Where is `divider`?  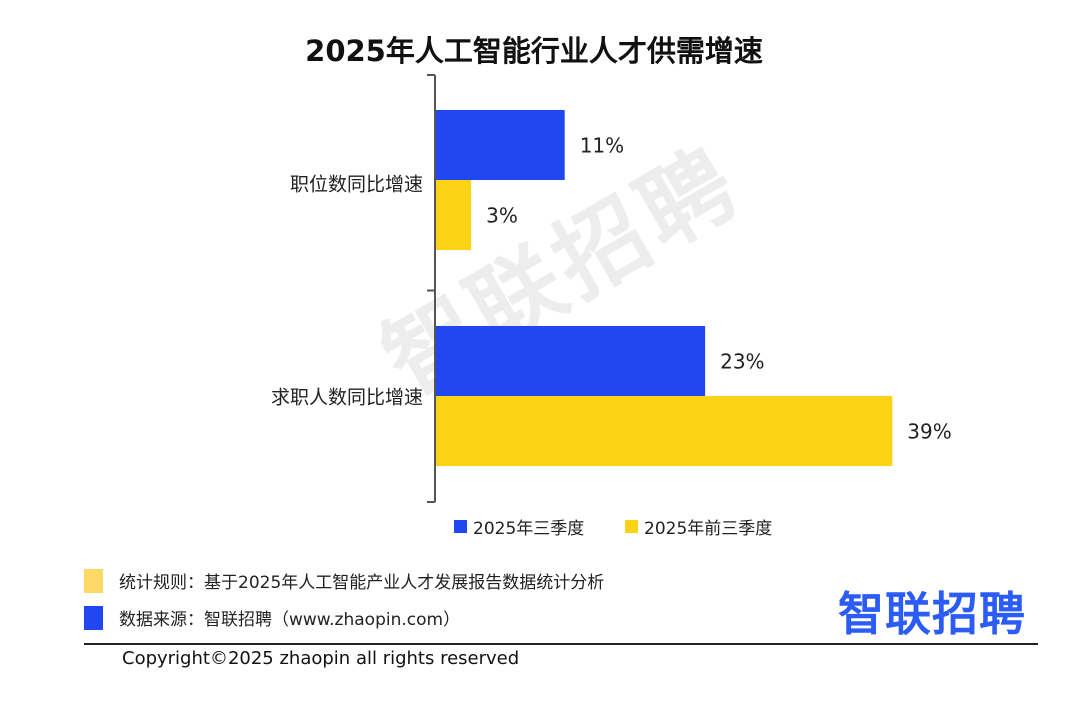 divider is located at coordinates (561, 644).